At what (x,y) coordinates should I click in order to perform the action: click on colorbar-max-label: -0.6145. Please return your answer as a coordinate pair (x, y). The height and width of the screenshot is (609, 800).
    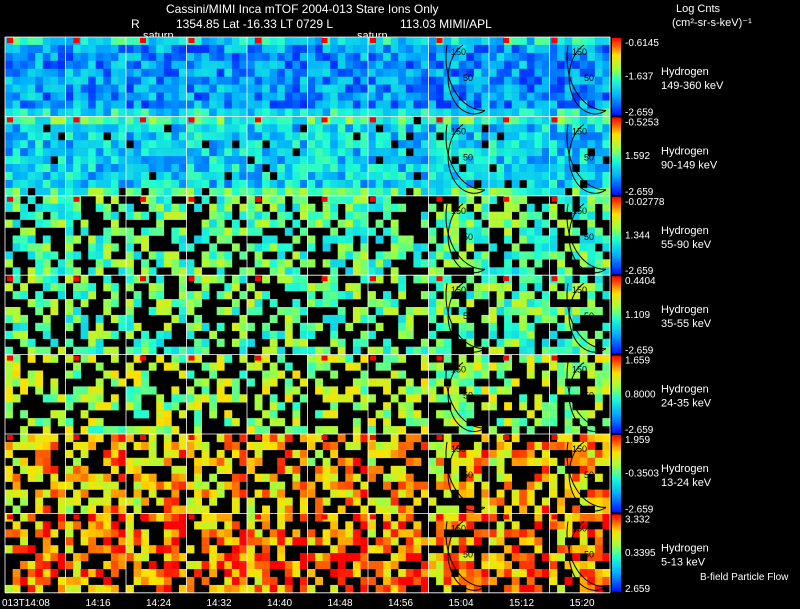
    Looking at the image, I should click on (642, 43).